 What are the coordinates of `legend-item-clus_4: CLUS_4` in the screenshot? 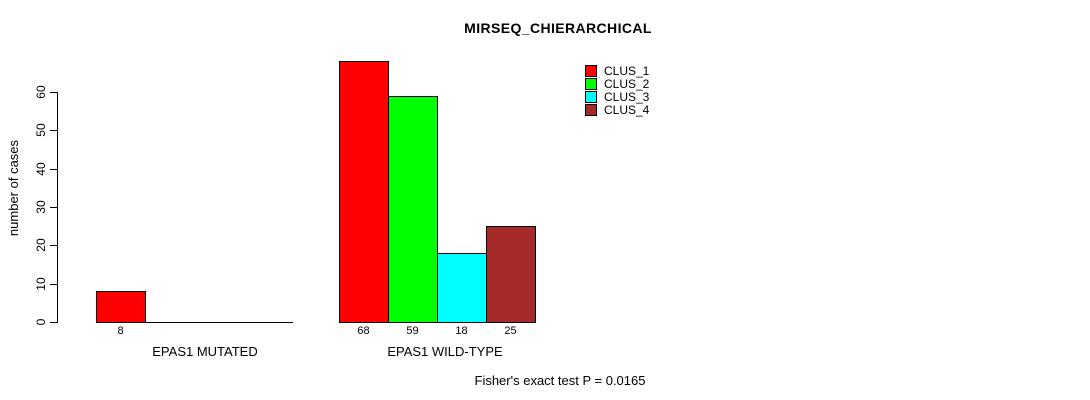 It's located at (617, 110).